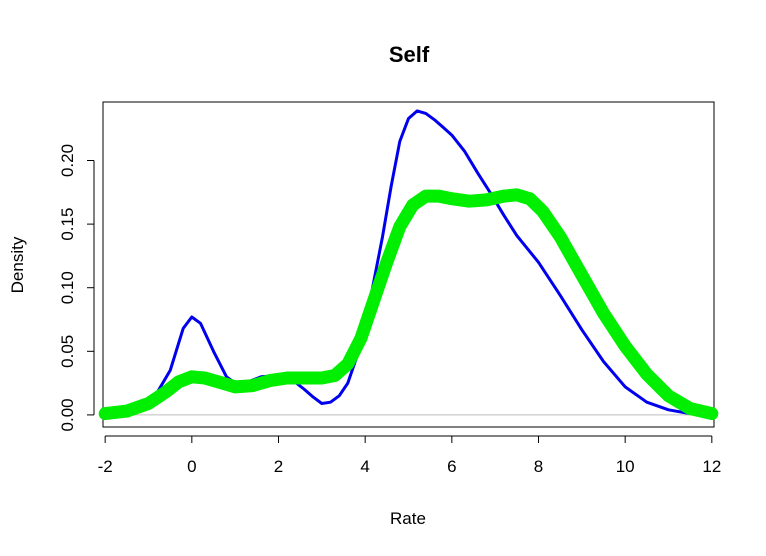 The height and width of the screenshot is (556, 766). I want to click on y-tick-label: 0.05, so click(67, 351).